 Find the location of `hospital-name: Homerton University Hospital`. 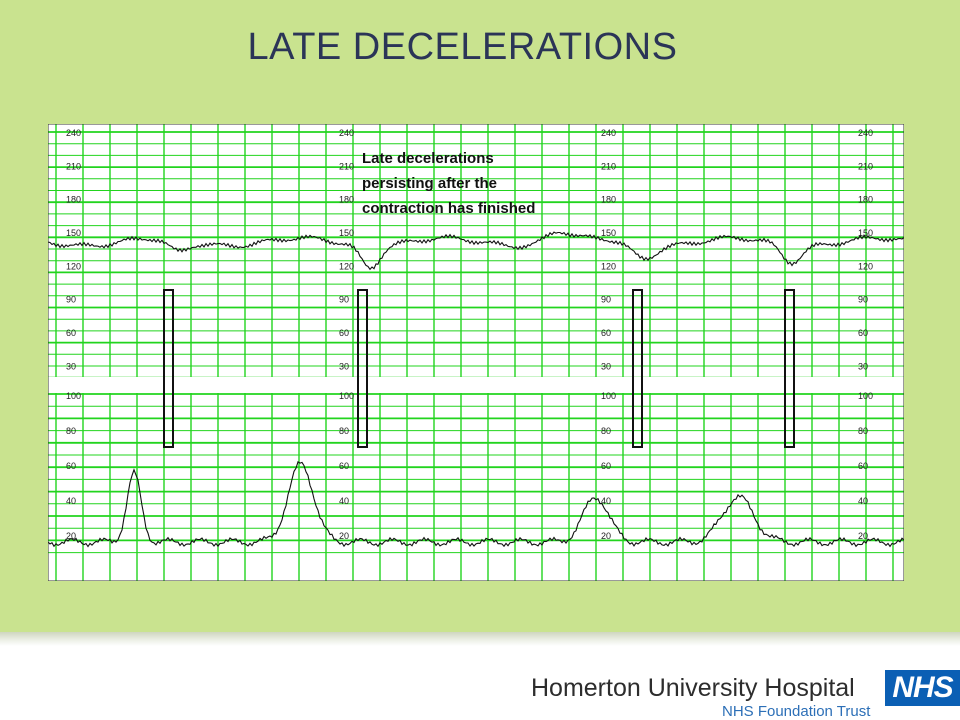

hospital-name: Homerton University Hospital is located at coordinates (693, 688).